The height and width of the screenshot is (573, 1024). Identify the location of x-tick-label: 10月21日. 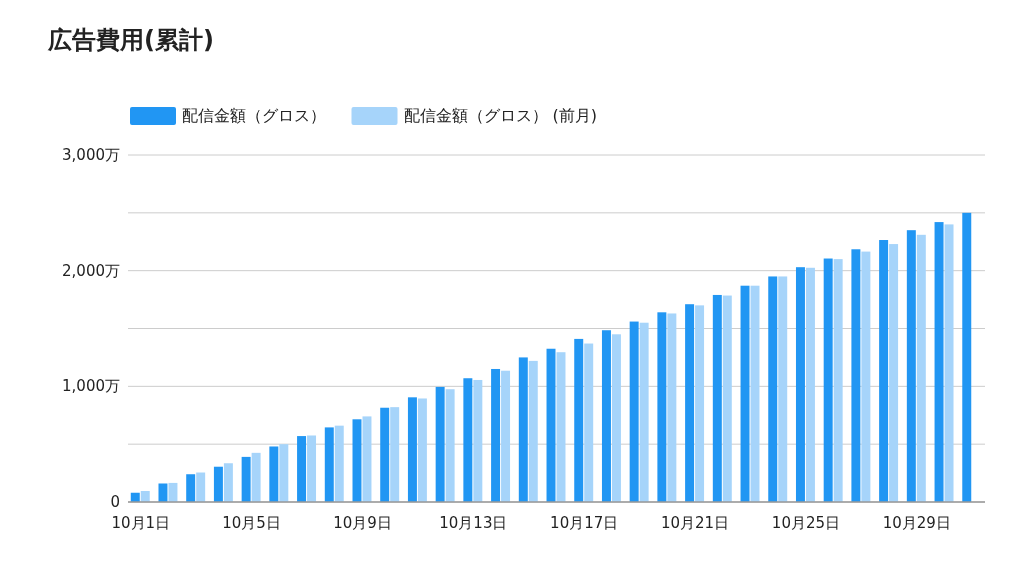
(695, 523).